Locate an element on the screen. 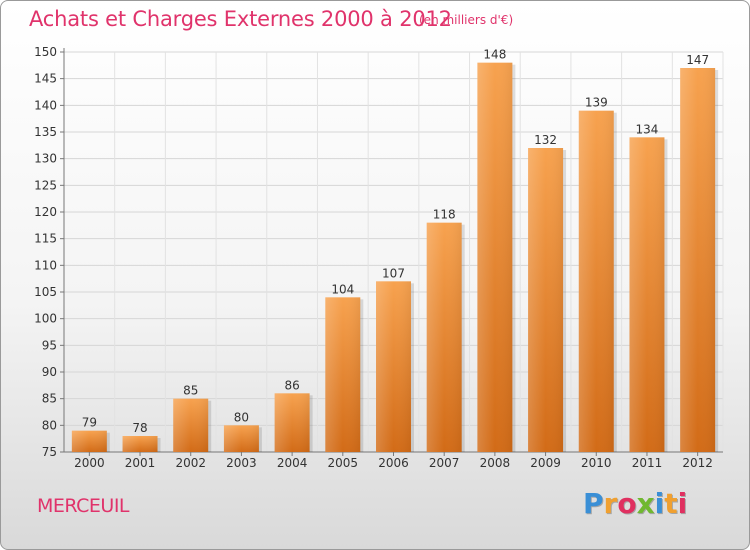 This screenshot has height=550, width=750. x-tick-label: 2000 is located at coordinates (89, 463).